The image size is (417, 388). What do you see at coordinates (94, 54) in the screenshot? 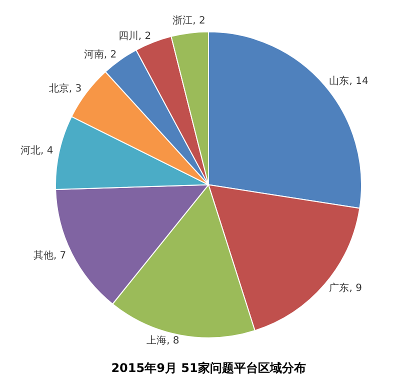
I see `slice-label: 河南` at bounding box center [94, 54].